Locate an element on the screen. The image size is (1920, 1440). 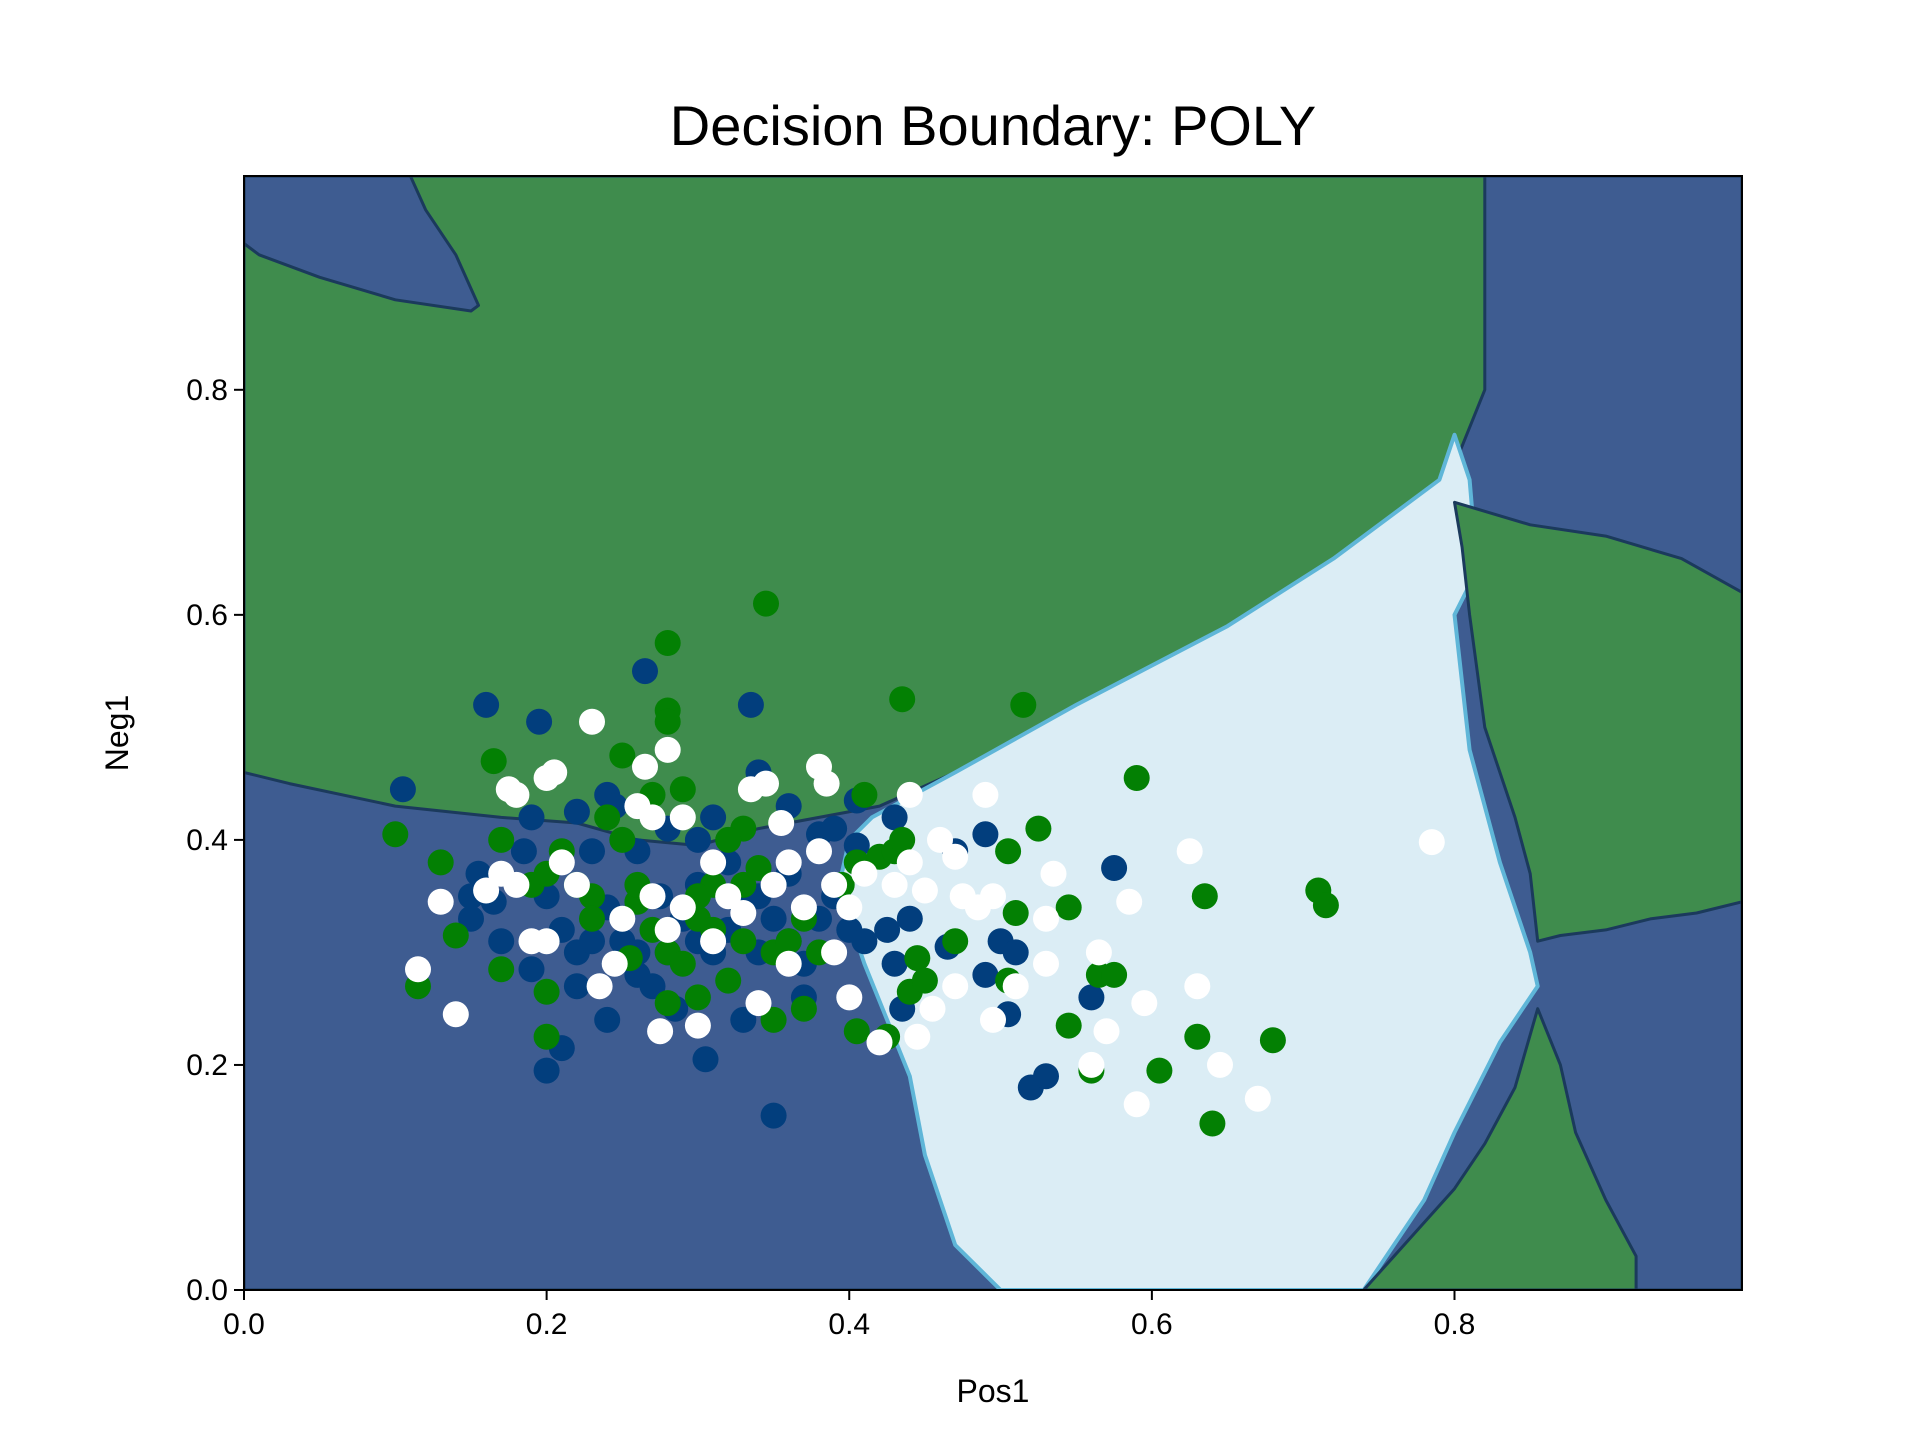
y-tick-label: 0.2 is located at coordinates (207, 1065).